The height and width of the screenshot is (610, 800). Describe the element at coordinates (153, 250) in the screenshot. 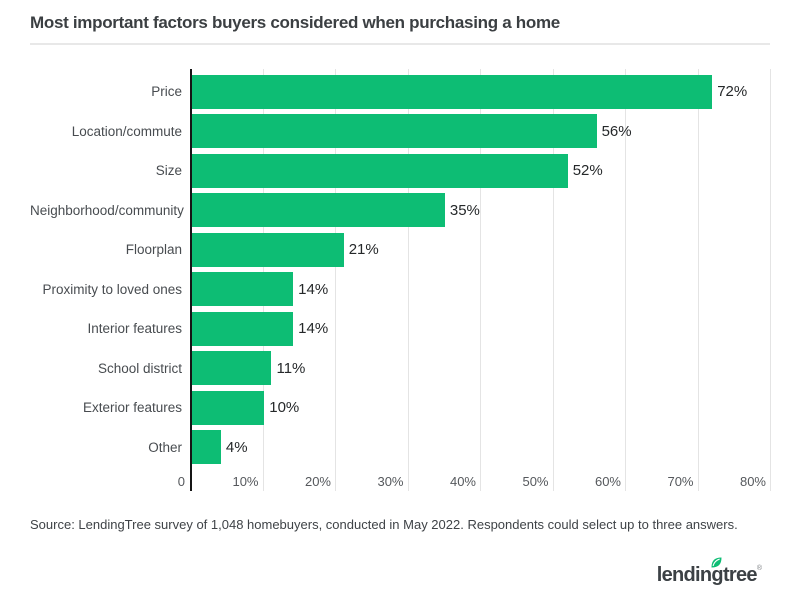

I see `category-label: Floorplan` at that location.